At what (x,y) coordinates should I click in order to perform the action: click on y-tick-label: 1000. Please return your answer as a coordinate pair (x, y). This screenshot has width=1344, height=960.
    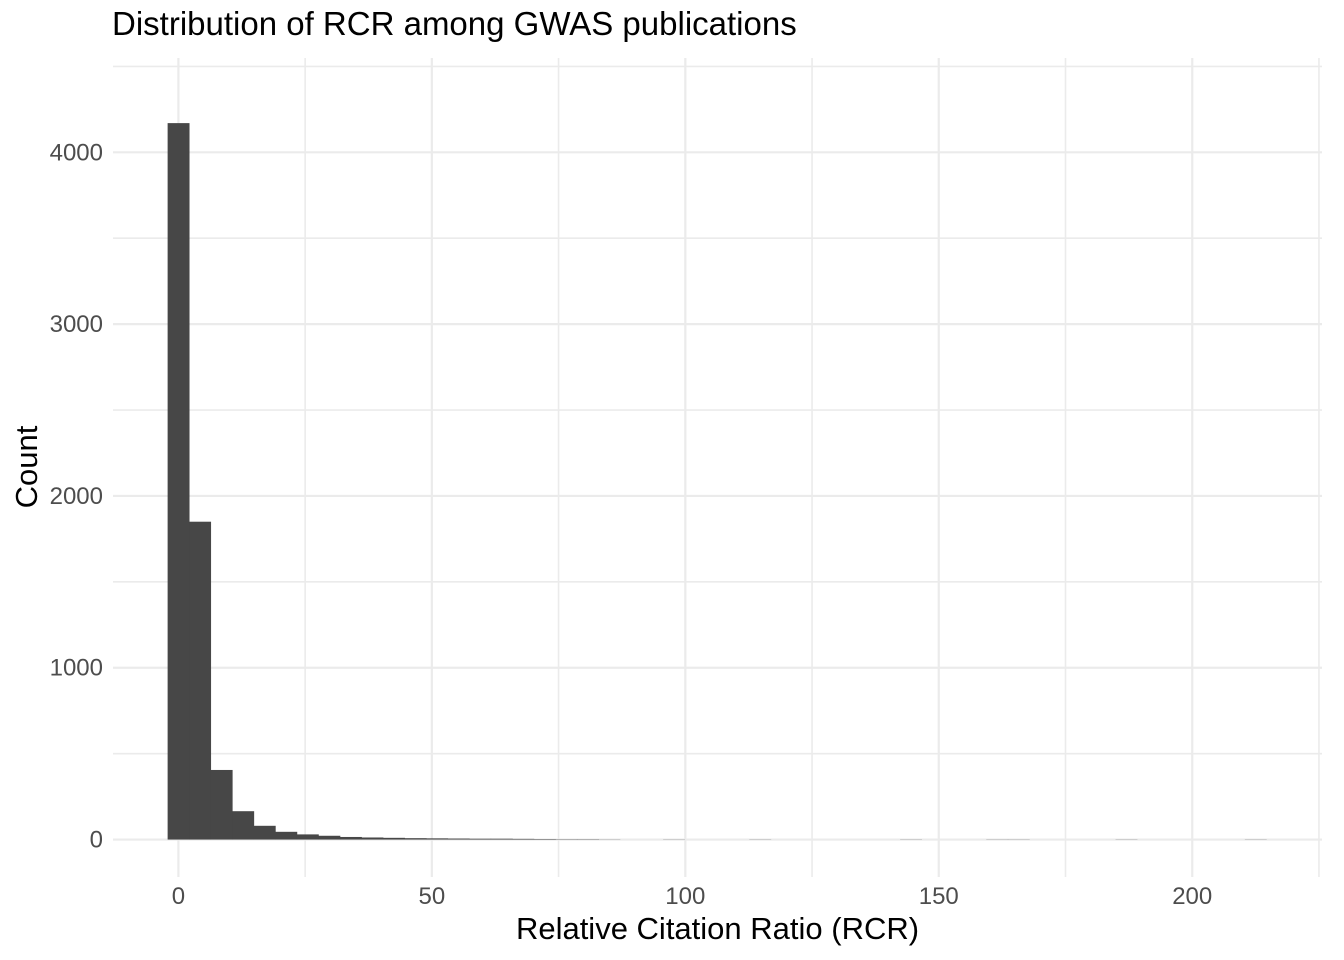
    Looking at the image, I should click on (76, 668).